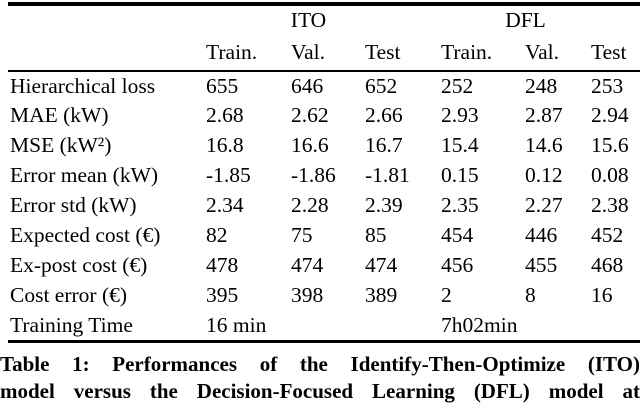 The height and width of the screenshot is (407, 640). I want to click on row-label: Error std (kW), so click(73, 205).